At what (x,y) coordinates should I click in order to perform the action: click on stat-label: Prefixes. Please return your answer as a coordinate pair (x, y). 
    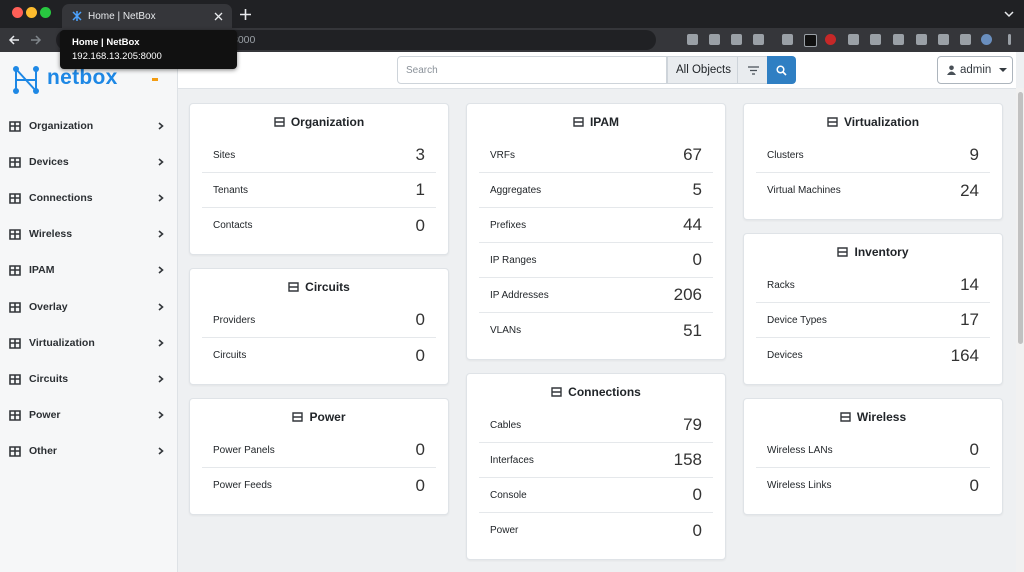
    Looking at the image, I should click on (508, 225).